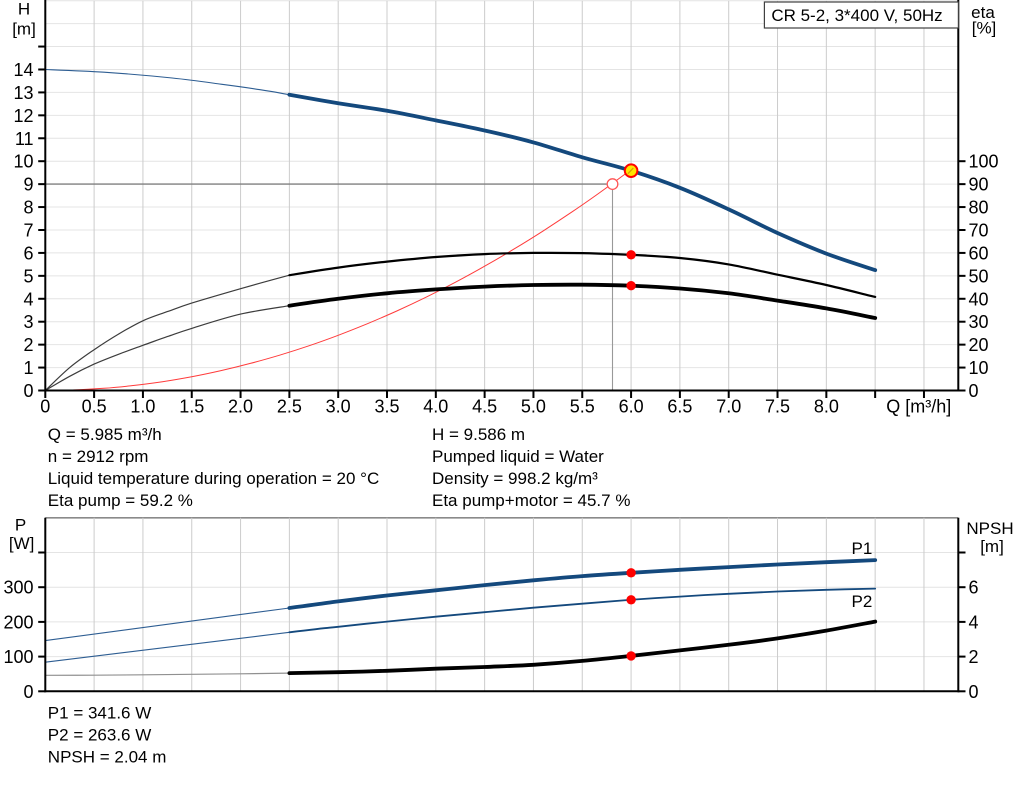 Image resolution: width=1024 pixels, height=786 pixels. What do you see at coordinates (240, 407) in the screenshot?
I see `svg-text: 2.0` at bounding box center [240, 407].